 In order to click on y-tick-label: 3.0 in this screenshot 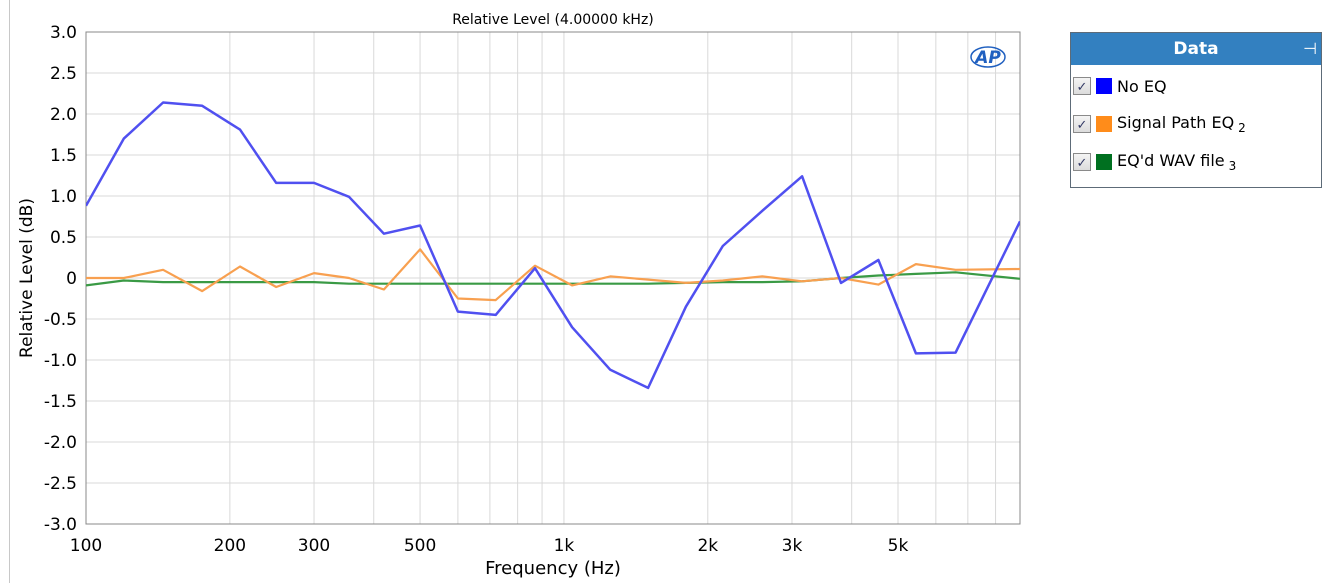, I will do `click(63, 33)`.